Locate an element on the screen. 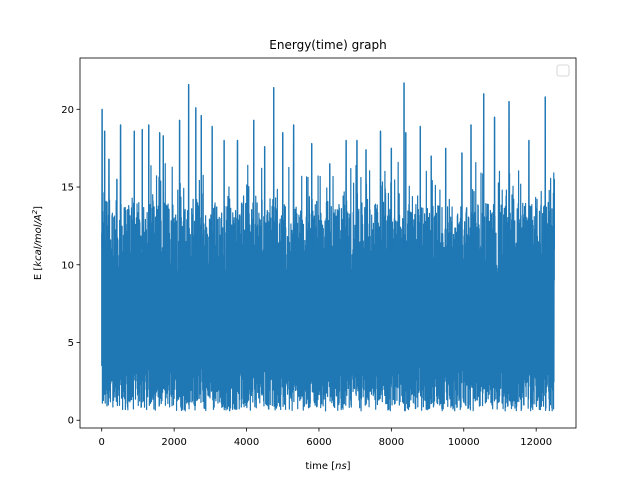  y-tick-label: 10 is located at coordinates (67, 265).